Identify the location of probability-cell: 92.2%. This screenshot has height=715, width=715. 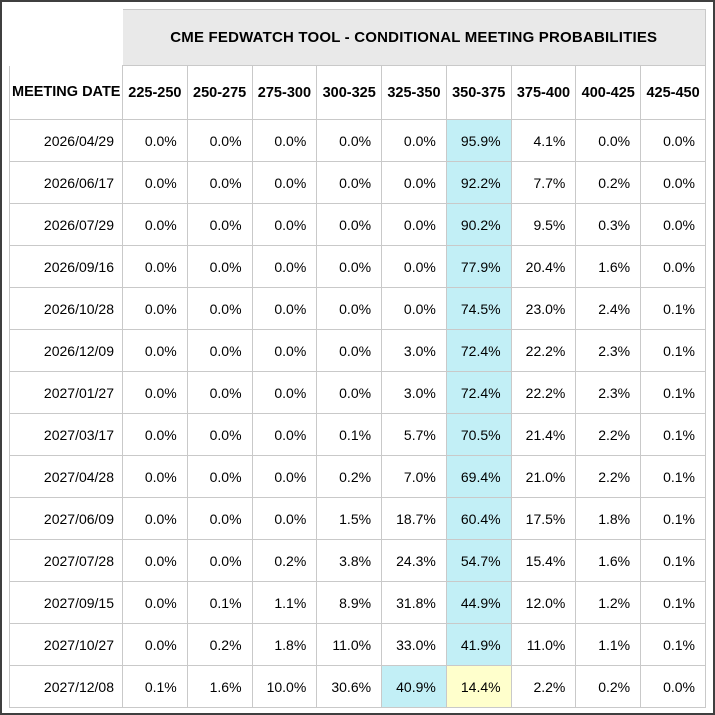
(478, 182).